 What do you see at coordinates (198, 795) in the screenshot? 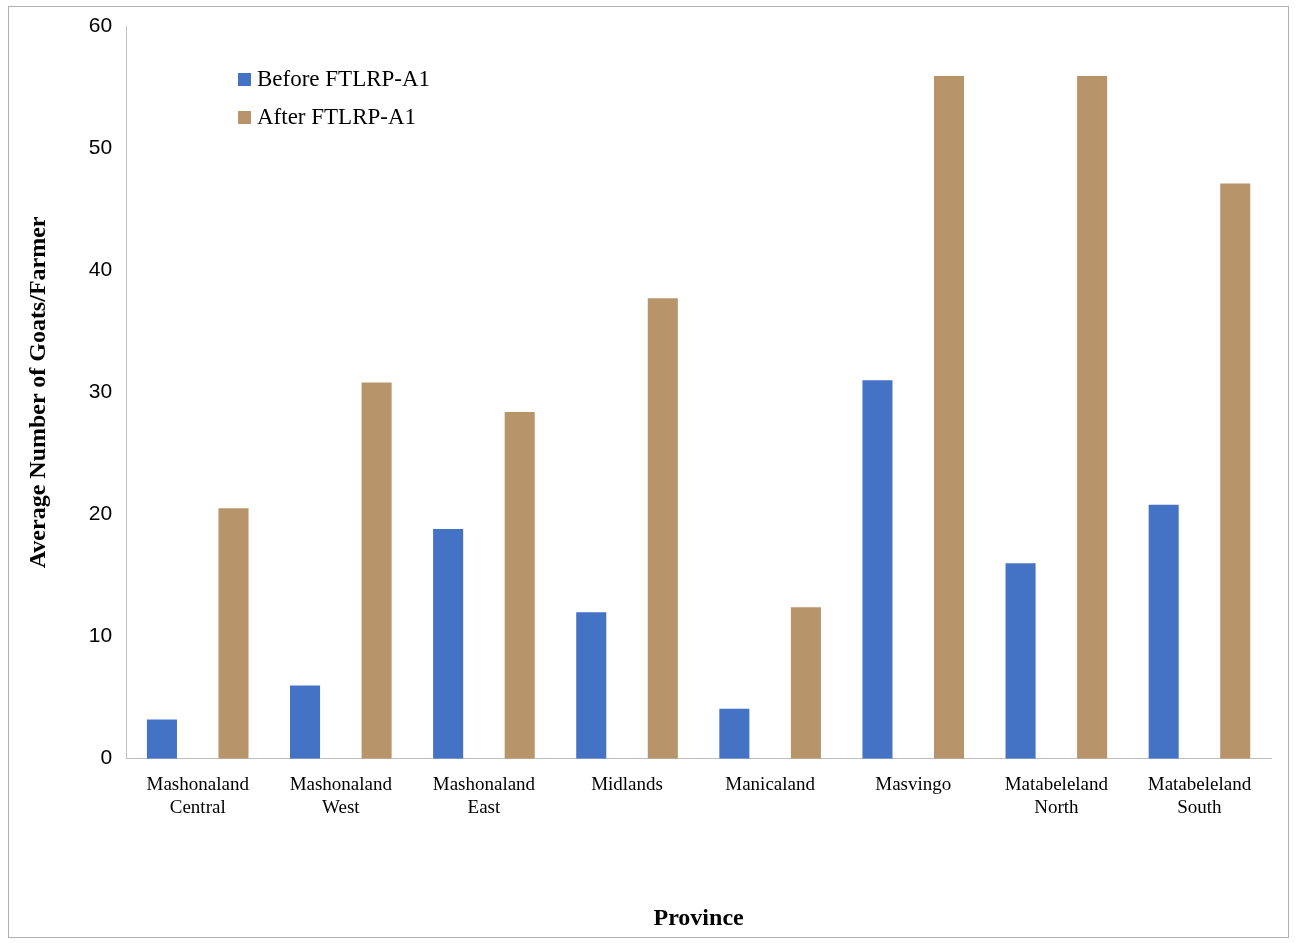
I see `x-tick-label: Mashonaland Central` at bounding box center [198, 795].